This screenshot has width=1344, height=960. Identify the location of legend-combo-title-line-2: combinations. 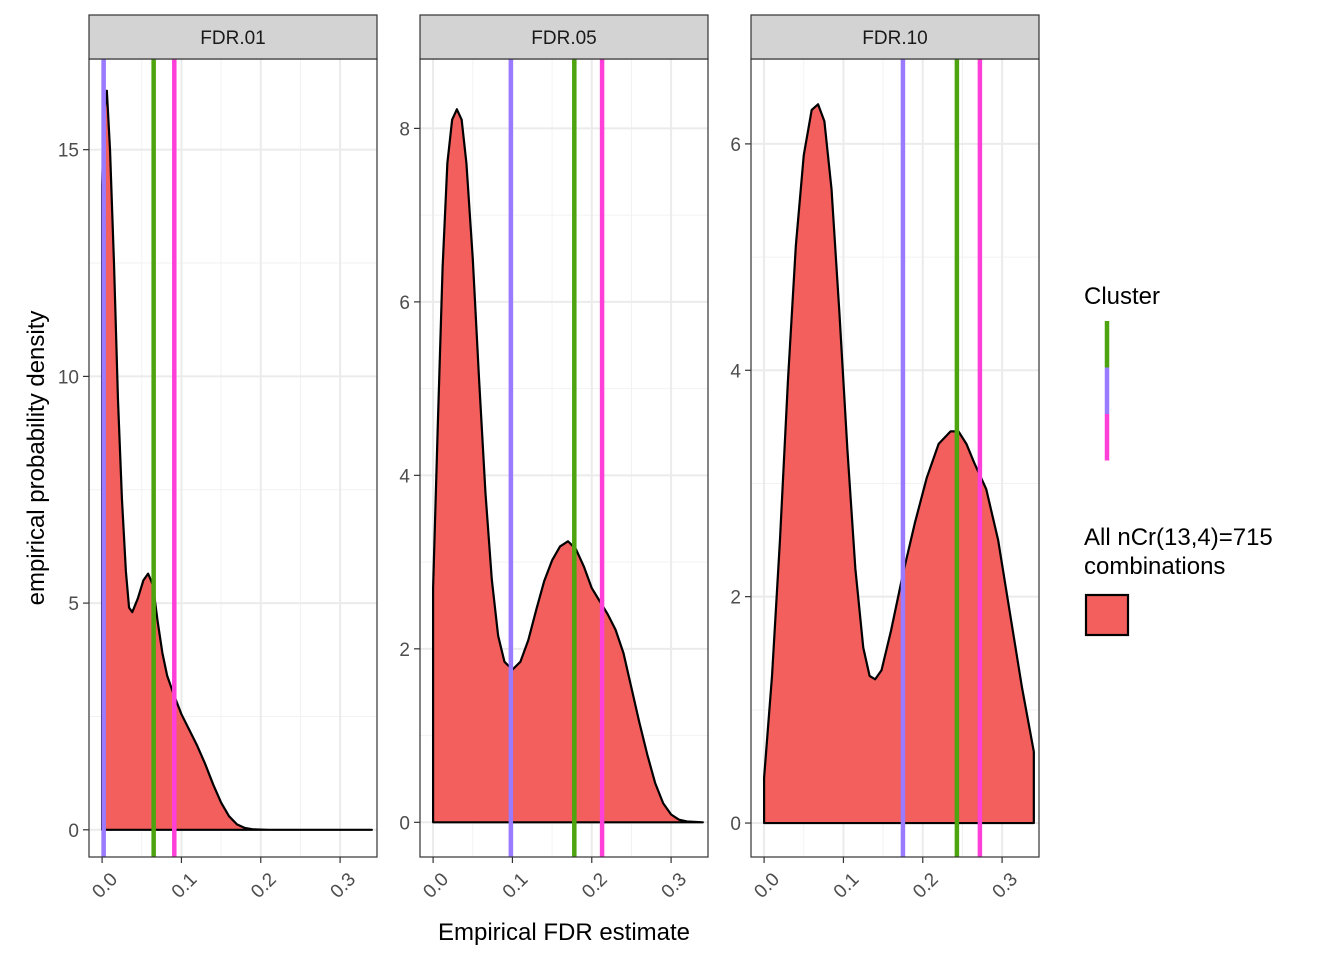
(1154, 566).